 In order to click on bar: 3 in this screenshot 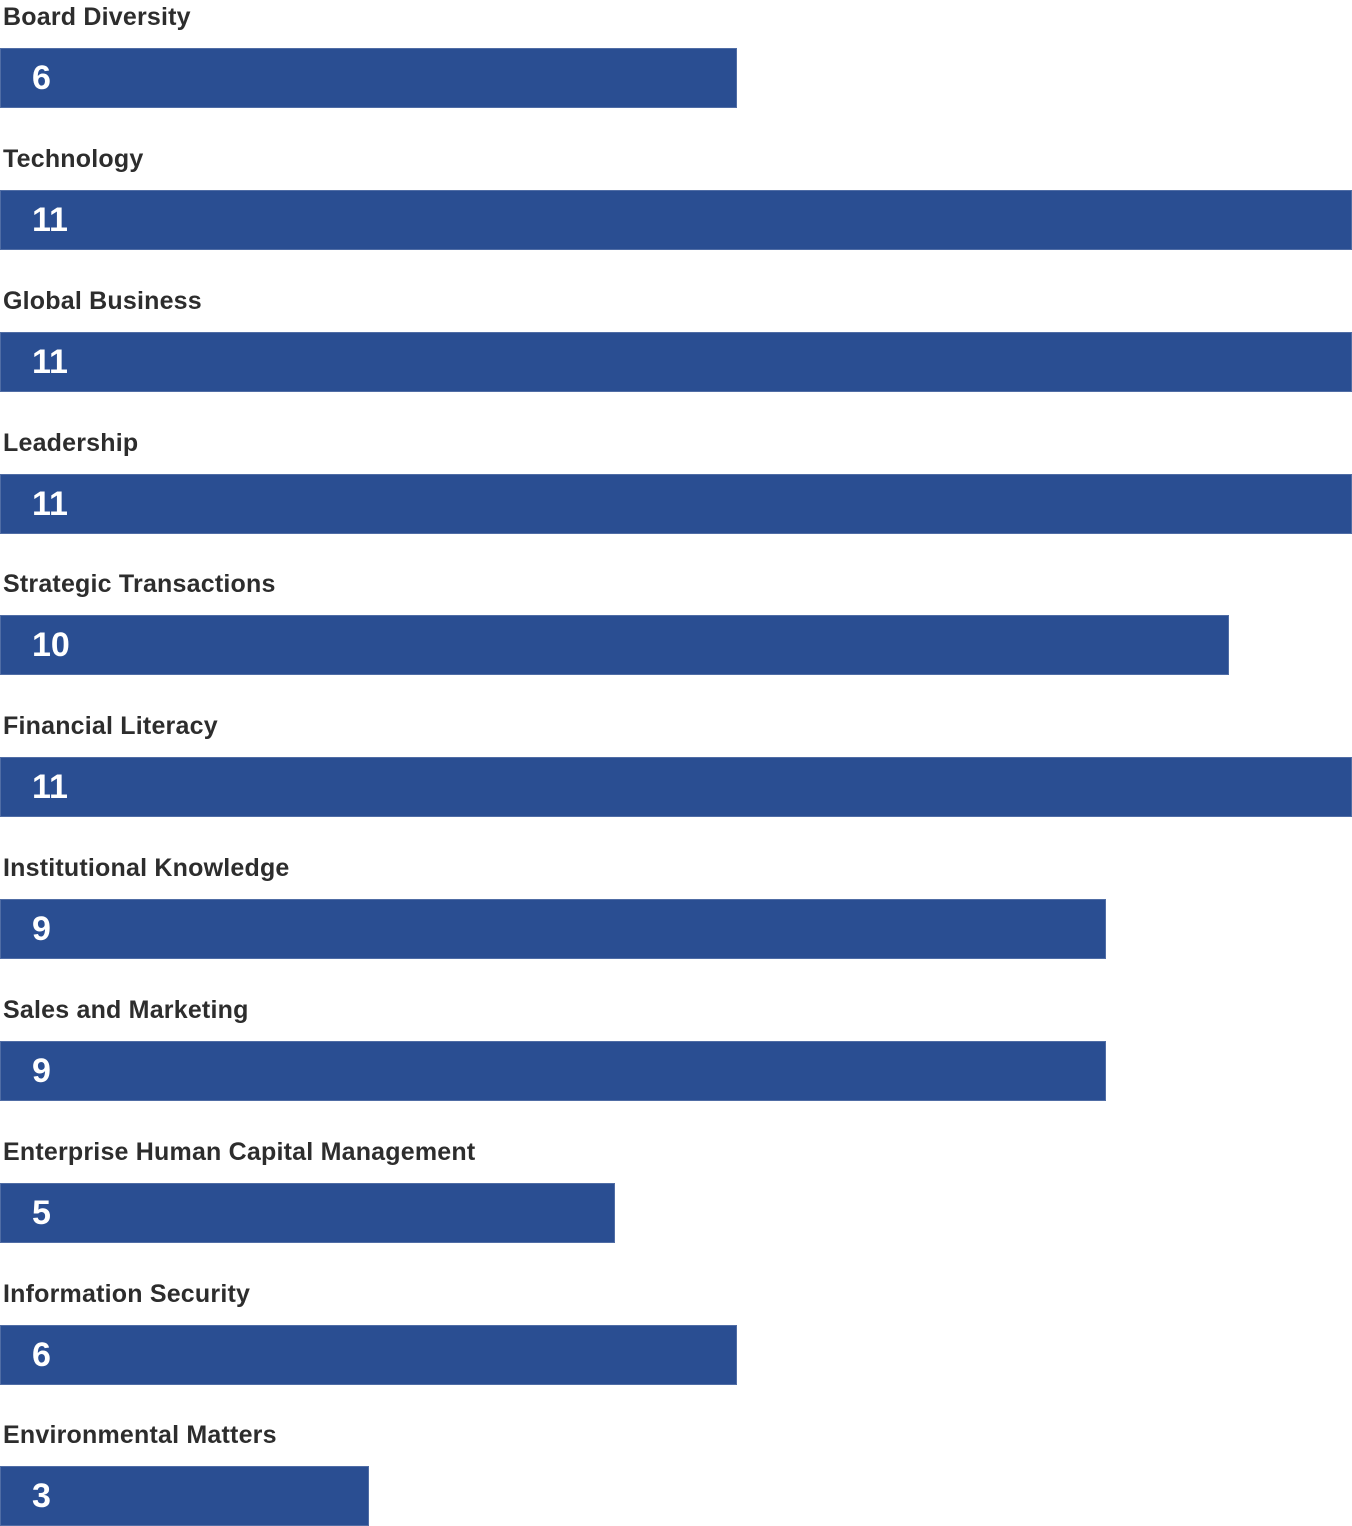, I will do `click(184, 1496)`.